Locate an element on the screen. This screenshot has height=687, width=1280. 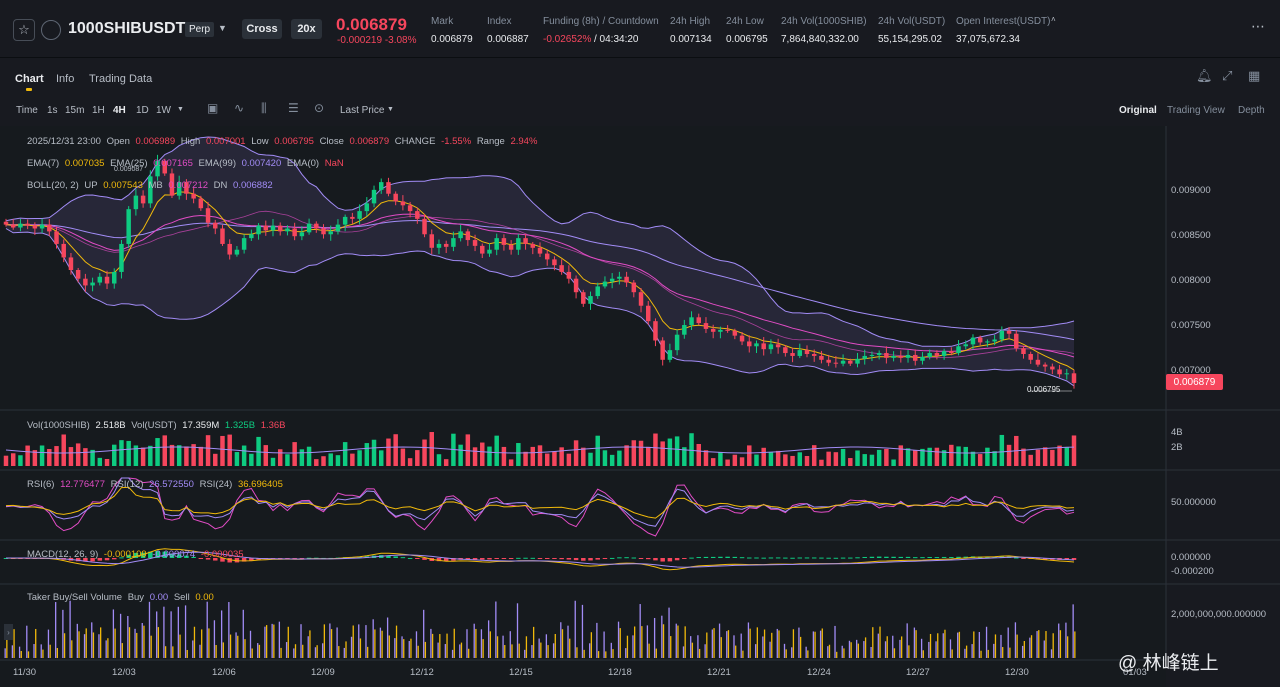
interval-dropdown-icon: ▼ is located at coordinates (180, 109).